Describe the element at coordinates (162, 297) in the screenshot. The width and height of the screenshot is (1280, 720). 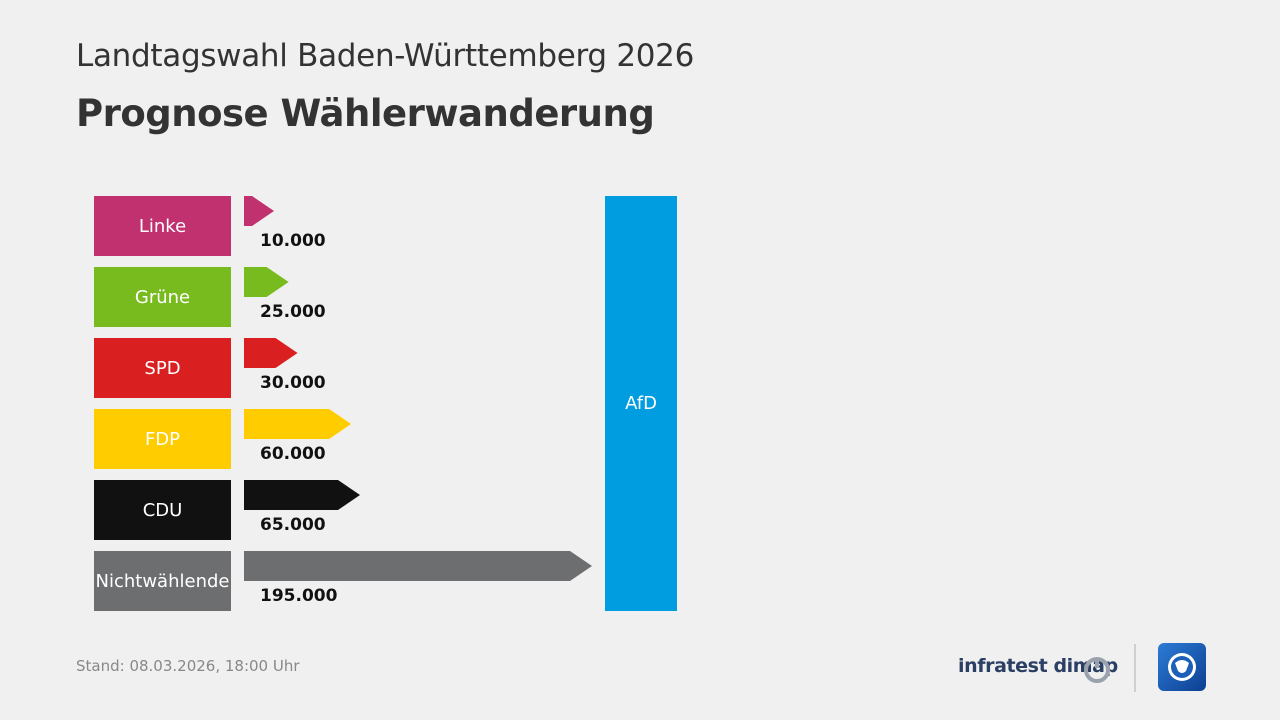
I see `party-label-gr-ne: Grüne` at that location.